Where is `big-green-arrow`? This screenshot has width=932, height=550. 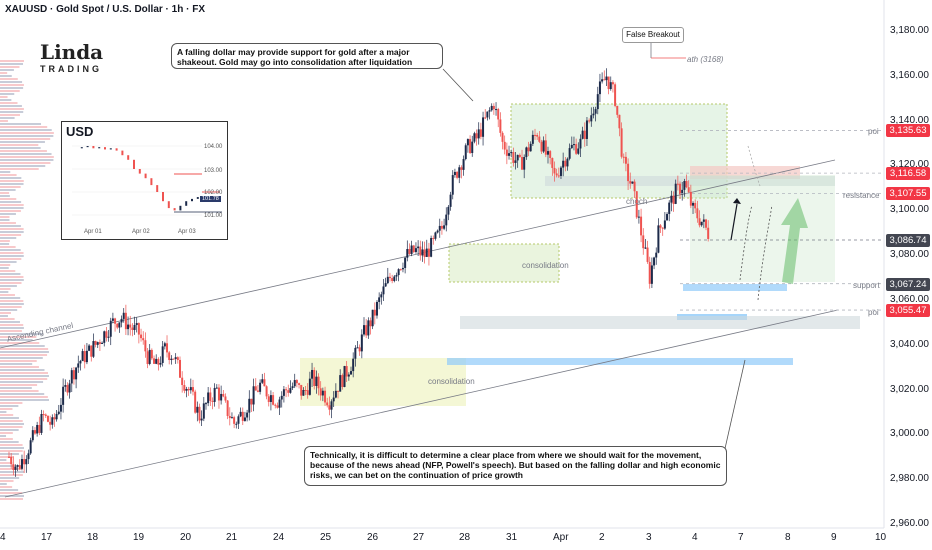 big-green-arrow is located at coordinates (794, 241).